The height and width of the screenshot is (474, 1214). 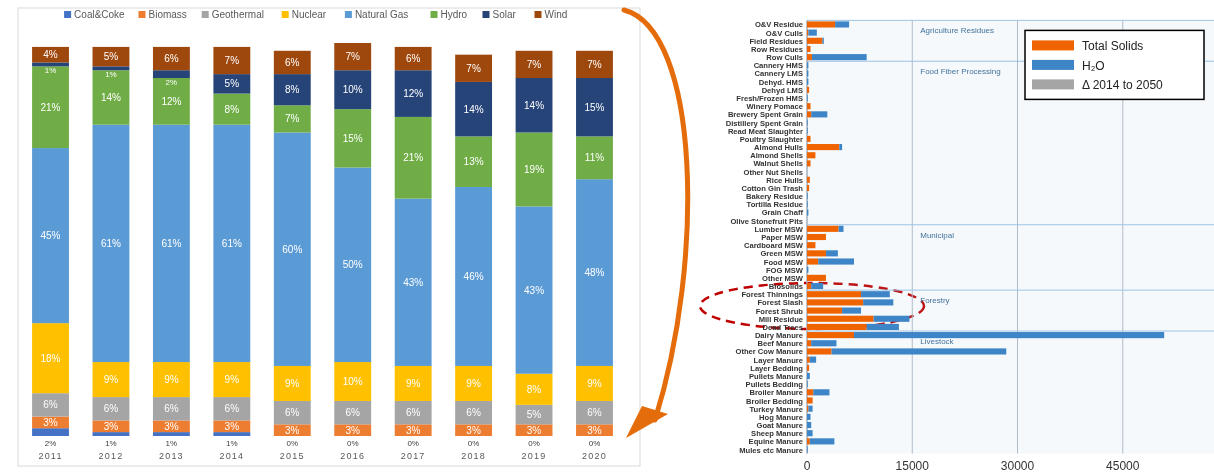 I want to click on band-label: Agriculture Residues, so click(x=957, y=31).